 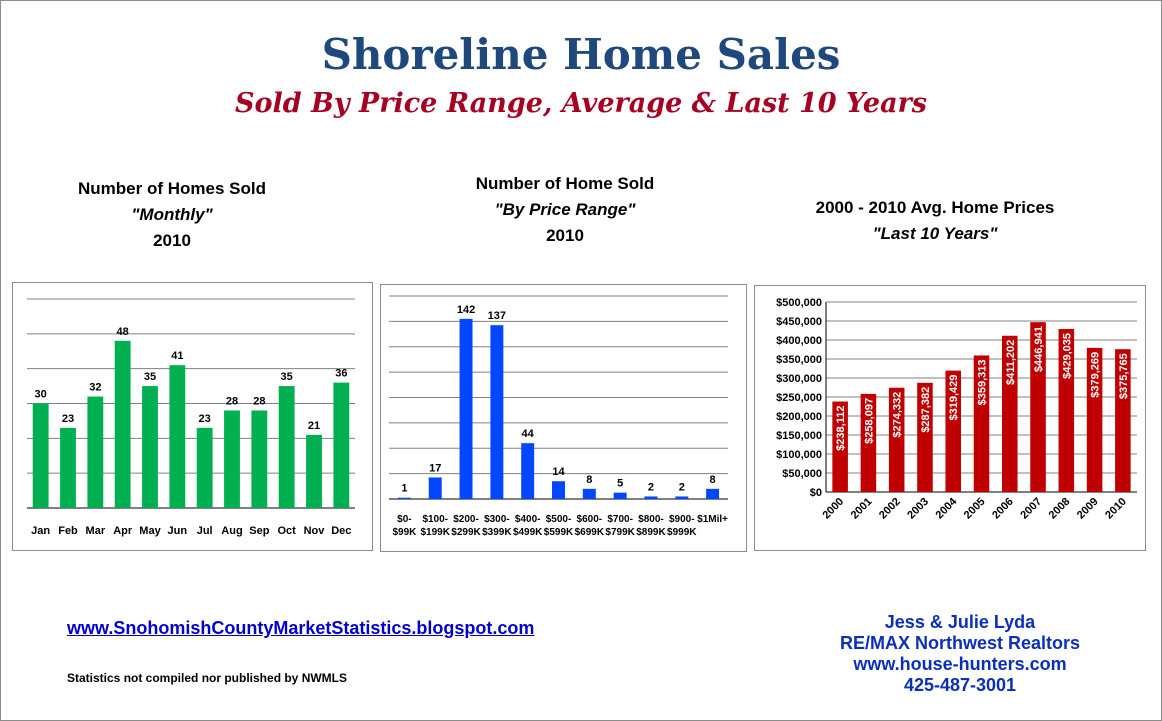 I want to click on monthly-data-label: 48, so click(x=123, y=332).